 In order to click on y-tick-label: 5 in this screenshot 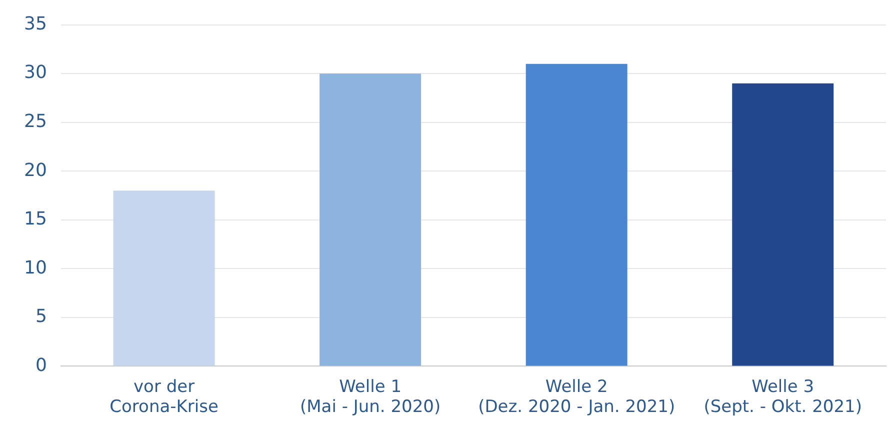, I will do `click(41, 317)`.